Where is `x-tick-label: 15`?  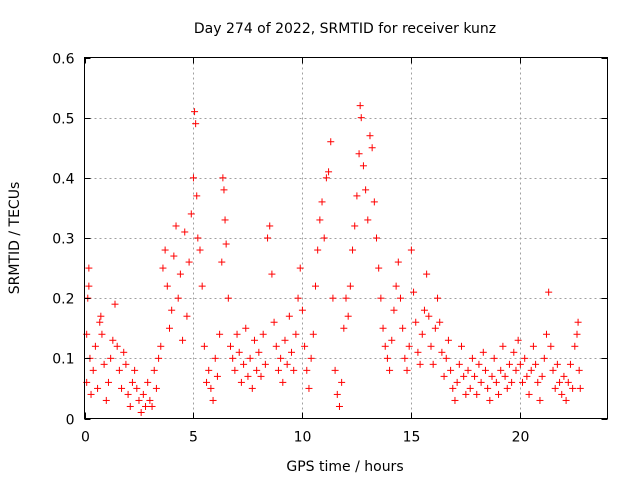
x-tick-label: 15 is located at coordinates (412, 438).